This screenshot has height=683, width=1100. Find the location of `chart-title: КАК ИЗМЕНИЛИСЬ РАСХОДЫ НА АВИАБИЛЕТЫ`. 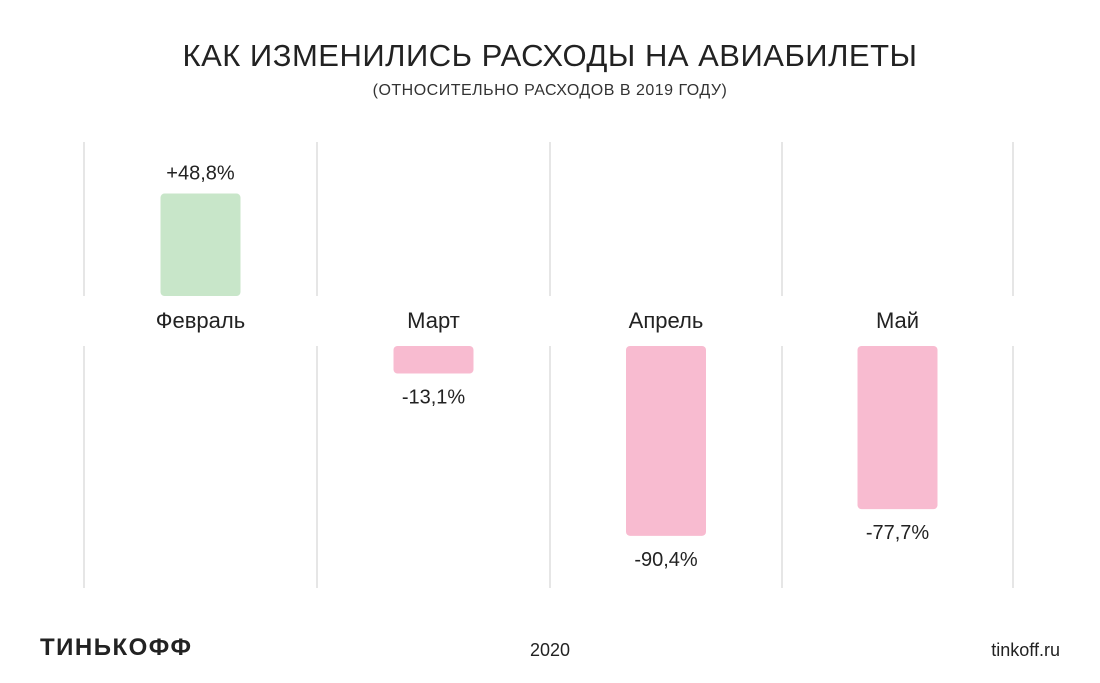

chart-title: КАК ИЗМЕНИЛИСЬ РАСХОДЫ НА АВИАБИЛЕТЫ is located at coordinates (550, 55).